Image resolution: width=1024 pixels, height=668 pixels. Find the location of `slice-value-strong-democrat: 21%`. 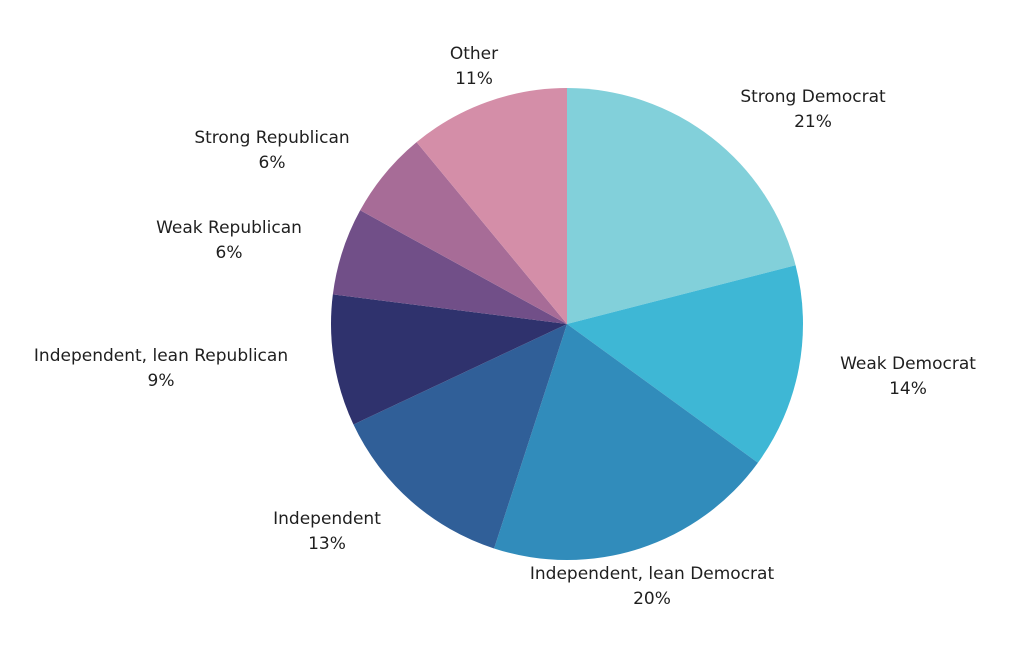

slice-value-strong-democrat: 21% is located at coordinates (813, 122).